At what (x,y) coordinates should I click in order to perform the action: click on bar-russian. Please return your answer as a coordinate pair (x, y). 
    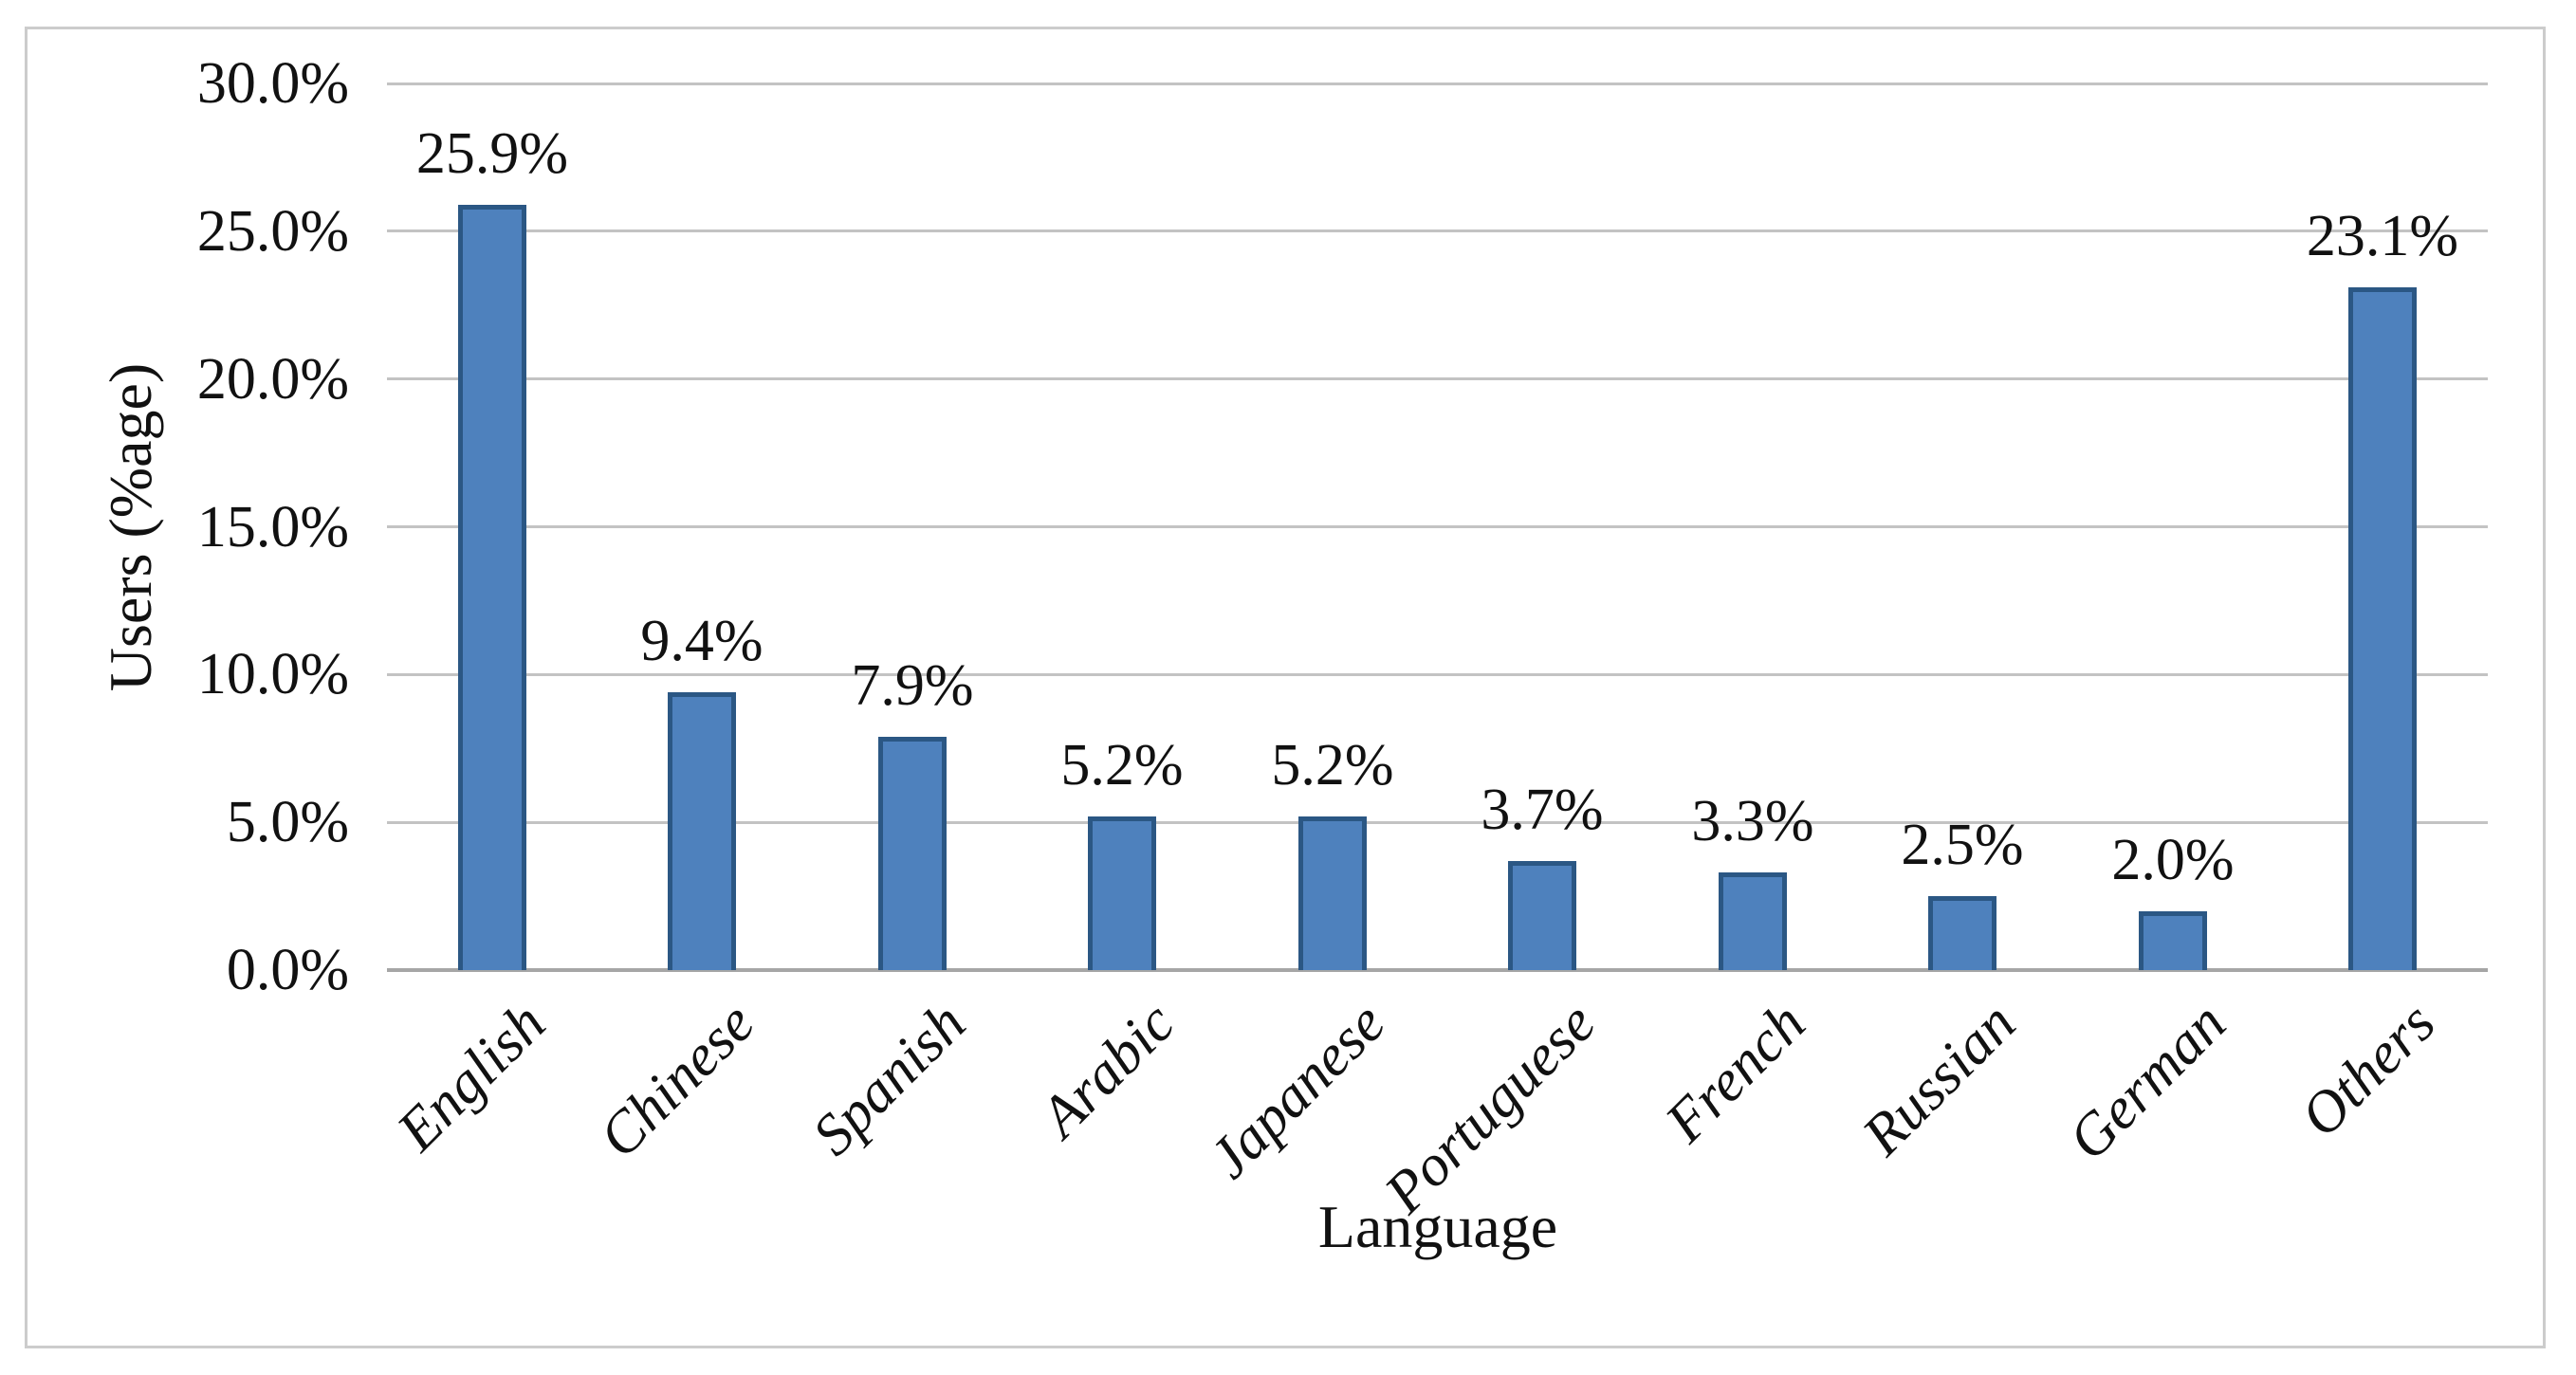
    Looking at the image, I should click on (1962, 933).